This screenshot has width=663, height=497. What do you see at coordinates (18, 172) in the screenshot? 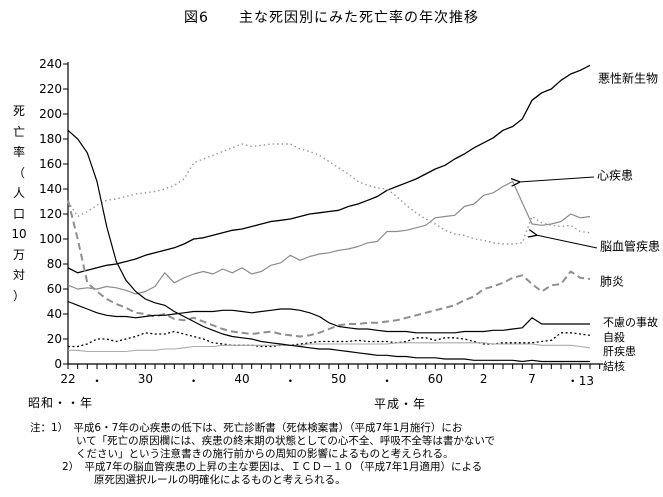
I see `y-axis-title-char: （` at bounding box center [18, 172].